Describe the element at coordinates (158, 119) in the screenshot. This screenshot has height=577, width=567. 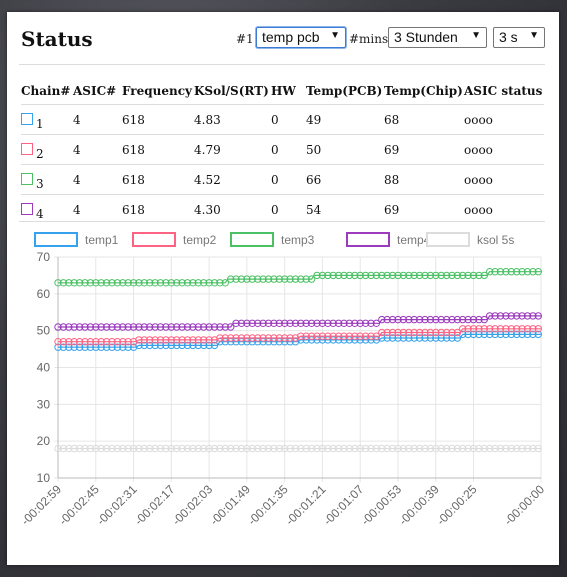
I see `table-cell: 618` at that location.